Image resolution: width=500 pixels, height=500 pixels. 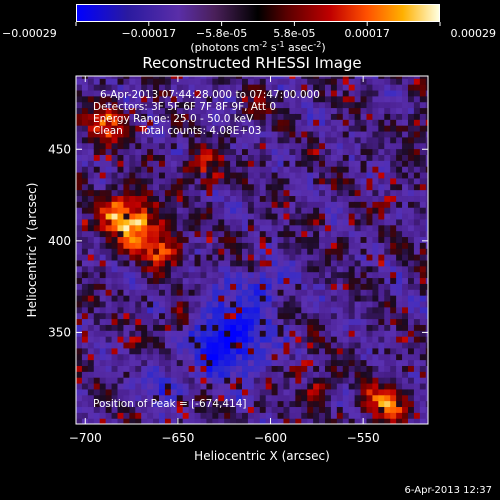 I want to click on x-axis-label: Heliocentric X (arcsec), so click(x=262, y=456).